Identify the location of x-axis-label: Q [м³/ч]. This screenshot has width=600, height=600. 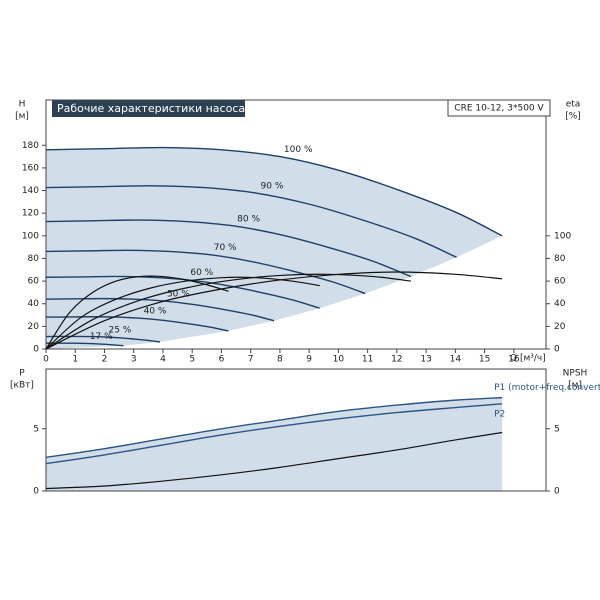
(528, 359).